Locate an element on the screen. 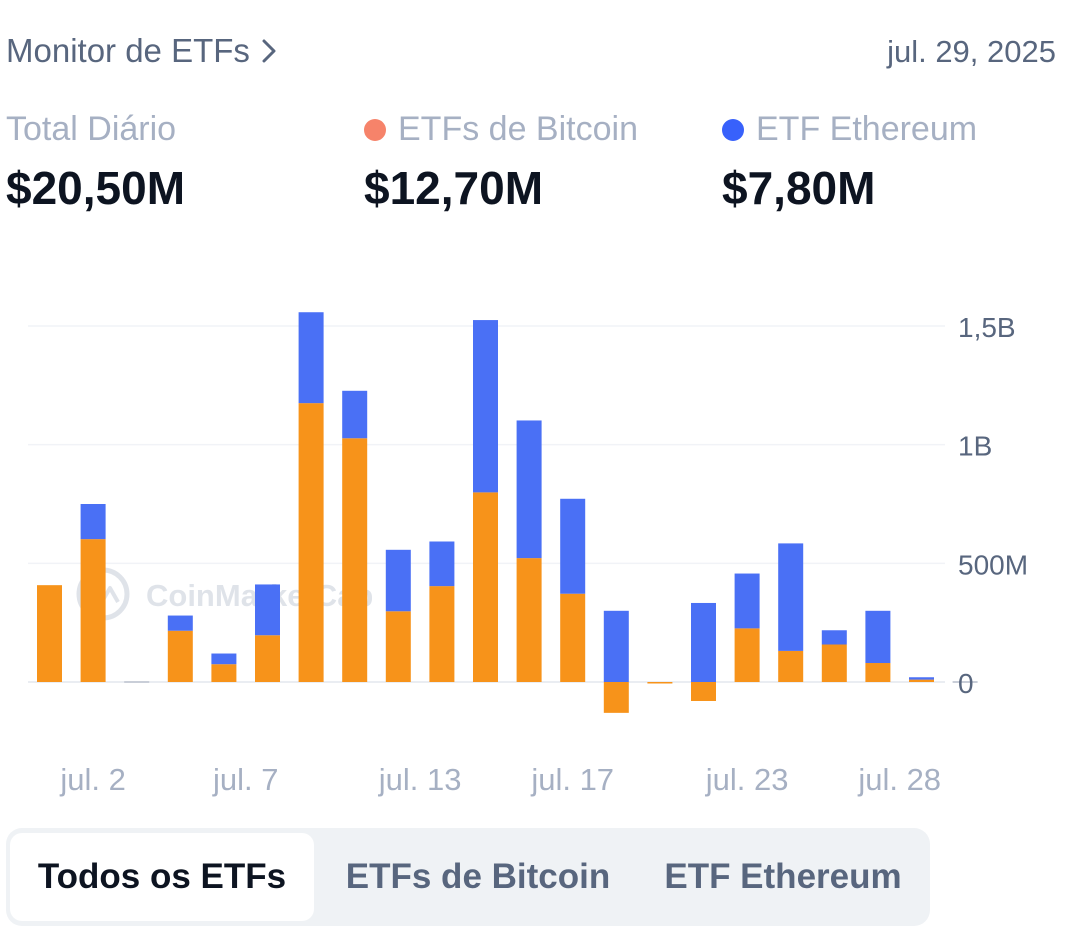 The height and width of the screenshot is (935, 1069). tab-all-etfs: Todos os ETFs is located at coordinates (162, 877).